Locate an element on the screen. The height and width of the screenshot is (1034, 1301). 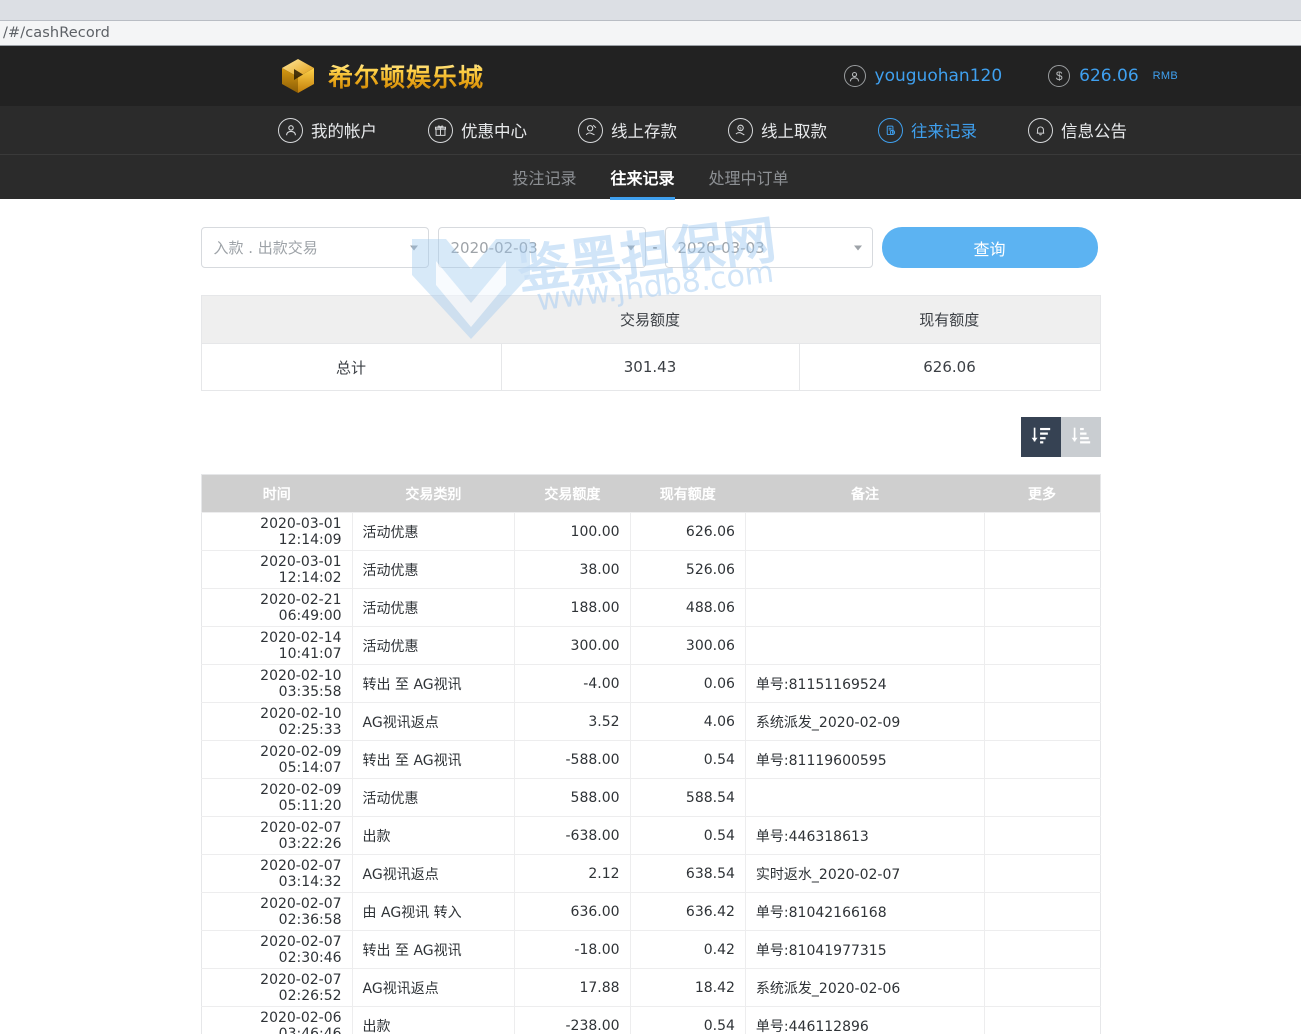
balance-currency: RMB is located at coordinates (1165, 76).